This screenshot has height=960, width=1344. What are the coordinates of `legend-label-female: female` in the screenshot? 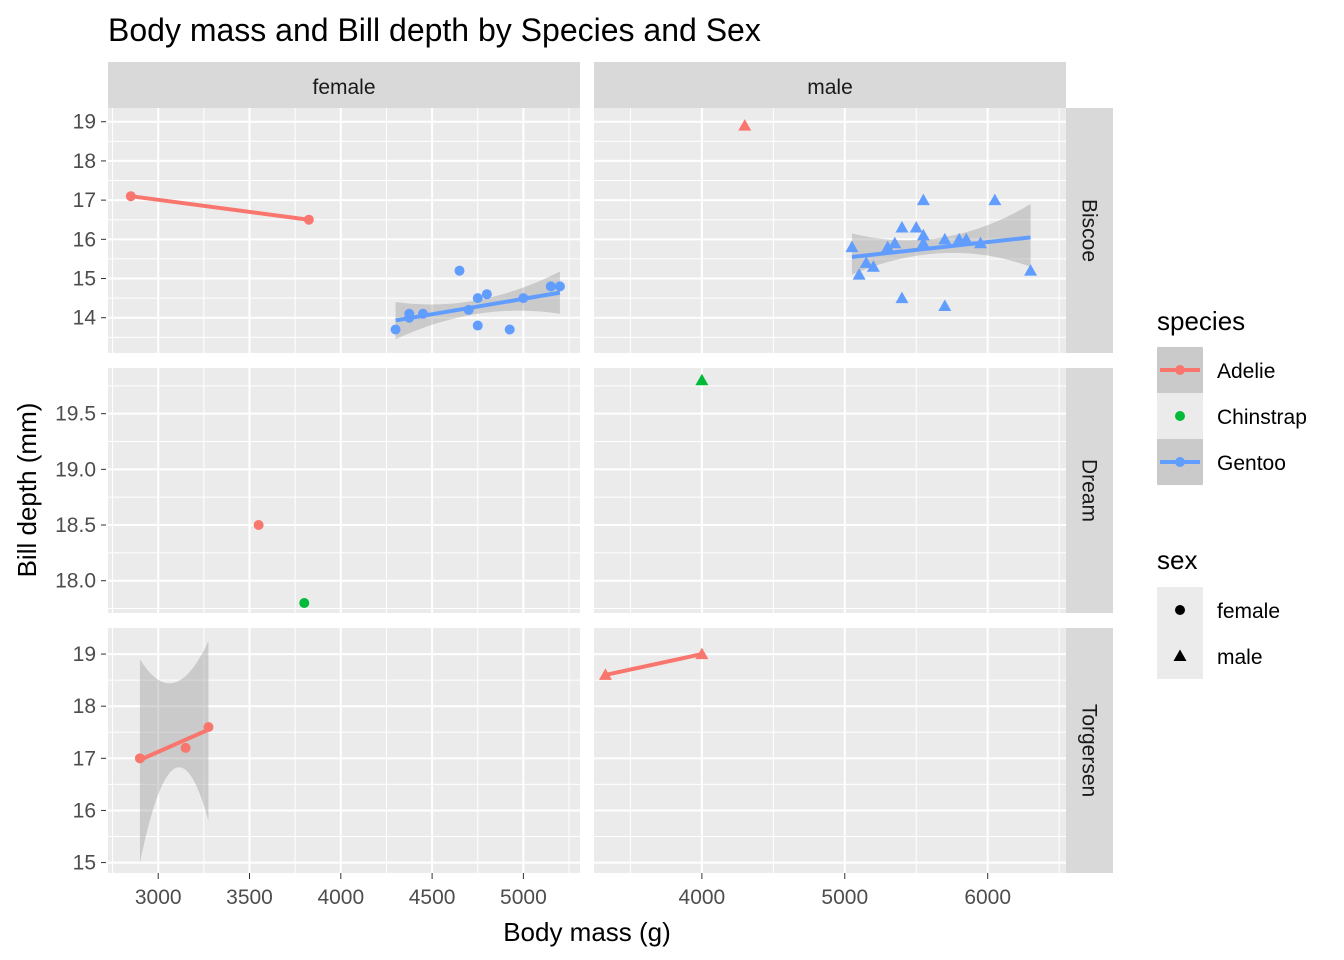 It's located at (1248, 611).